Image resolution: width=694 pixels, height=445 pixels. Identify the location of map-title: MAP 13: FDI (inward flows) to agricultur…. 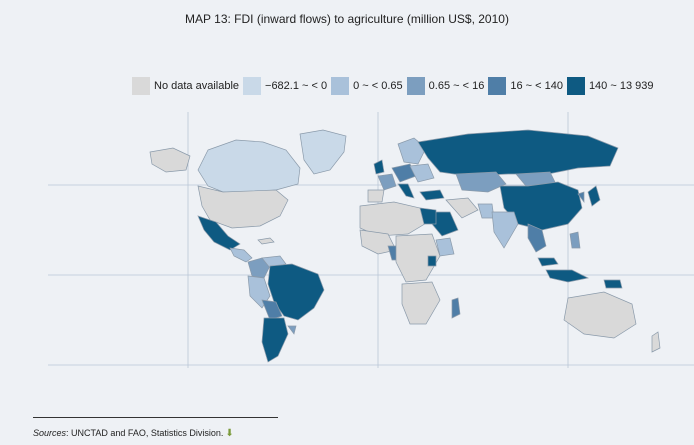
(347, 19).